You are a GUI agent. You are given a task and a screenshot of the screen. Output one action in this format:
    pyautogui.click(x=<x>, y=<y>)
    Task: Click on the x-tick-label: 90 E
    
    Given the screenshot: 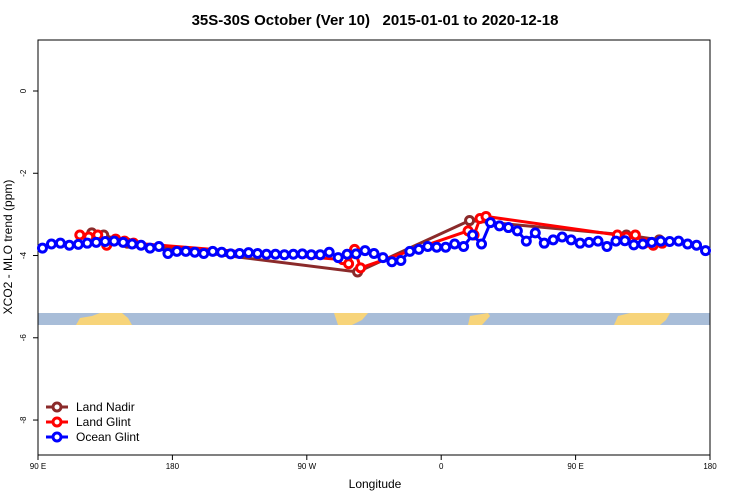 What is the action you would take?
    pyautogui.click(x=38, y=466)
    